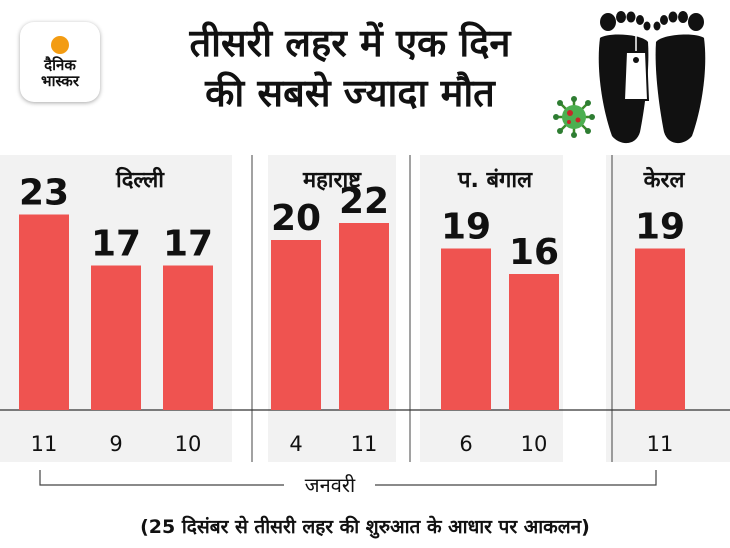  Describe the element at coordinates (660, 444) in the screenshot. I see `x-tick-label-4-1: 11` at that location.